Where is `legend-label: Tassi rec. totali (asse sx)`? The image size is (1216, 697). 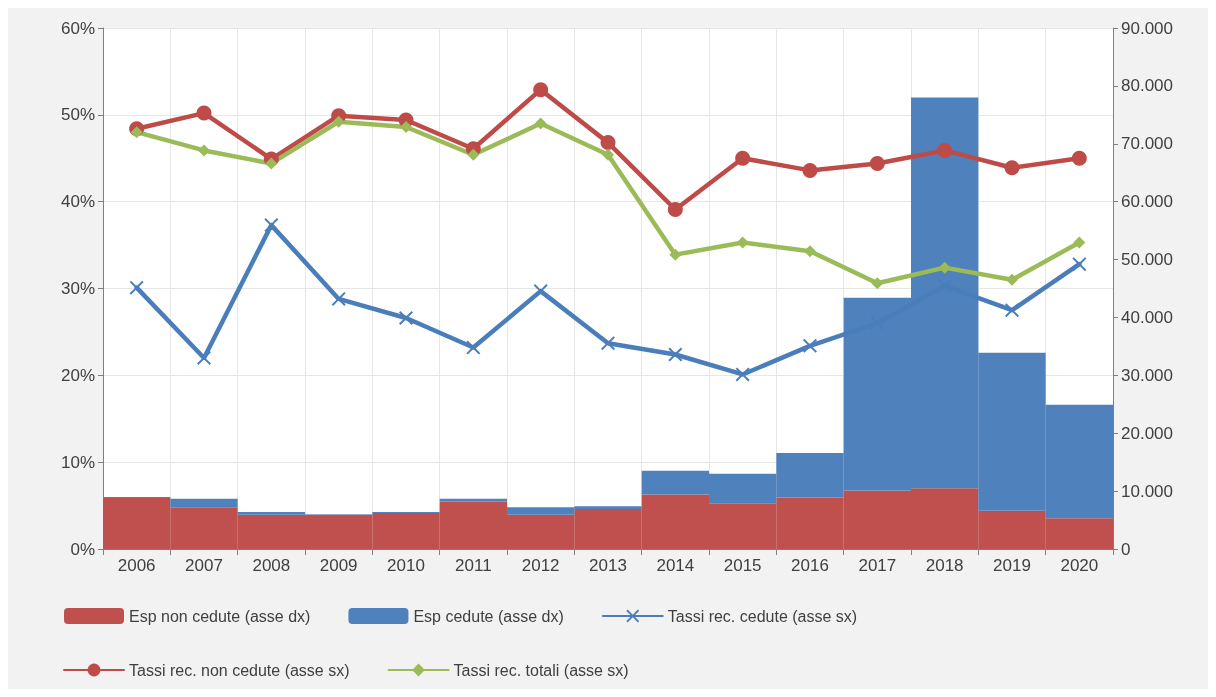 legend-label: Tassi rec. totali (asse sx) is located at coordinates (541, 670).